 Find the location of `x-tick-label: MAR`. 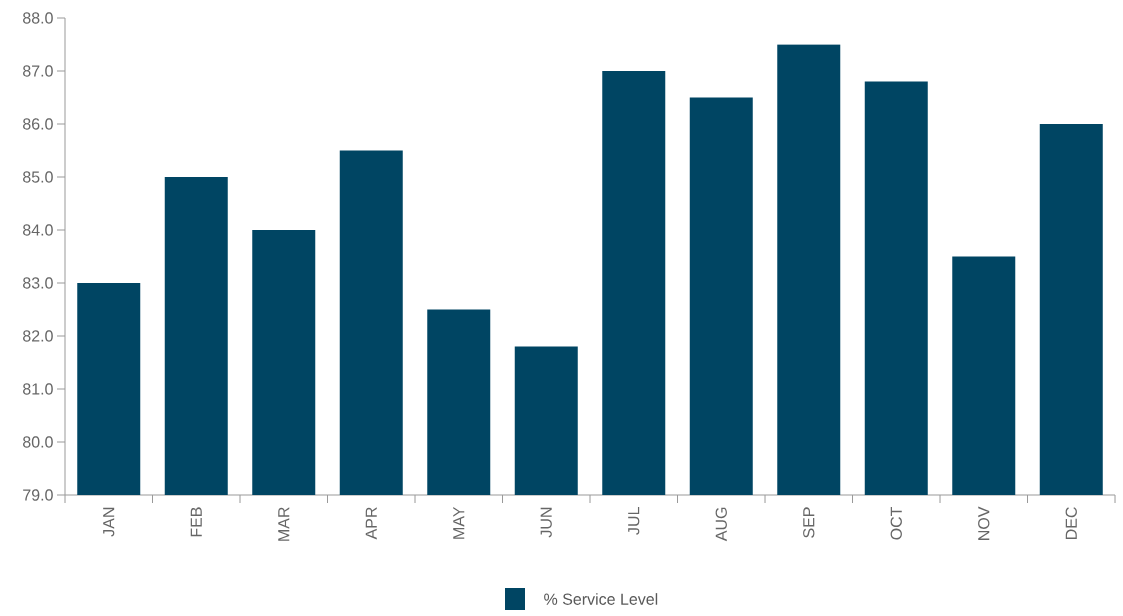

x-tick-label: MAR is located at coordinates (284, 524).